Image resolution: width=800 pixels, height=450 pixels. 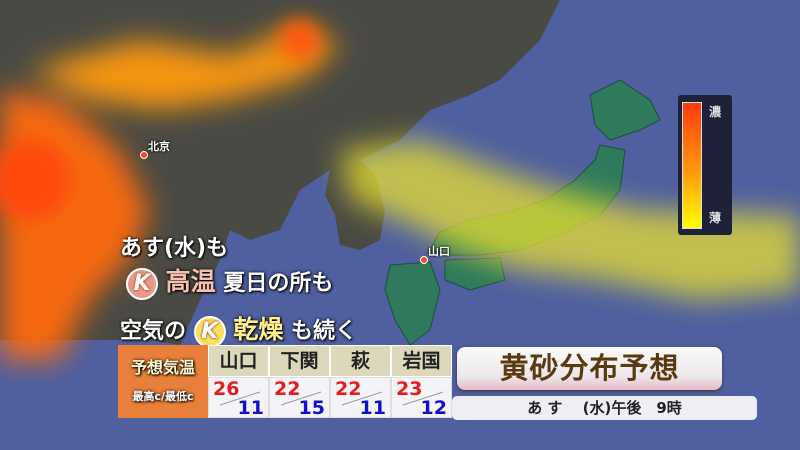 I want to click on high-temp: 26, so click(x=226, y=389).